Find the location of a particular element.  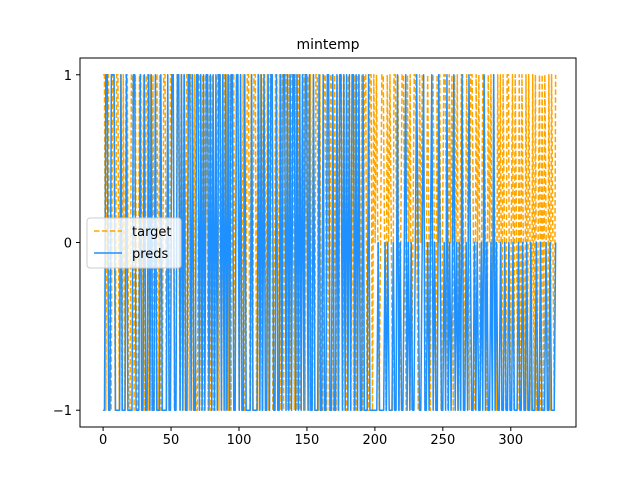

x-tick-label: 150 is located at coordinates (307, 440).